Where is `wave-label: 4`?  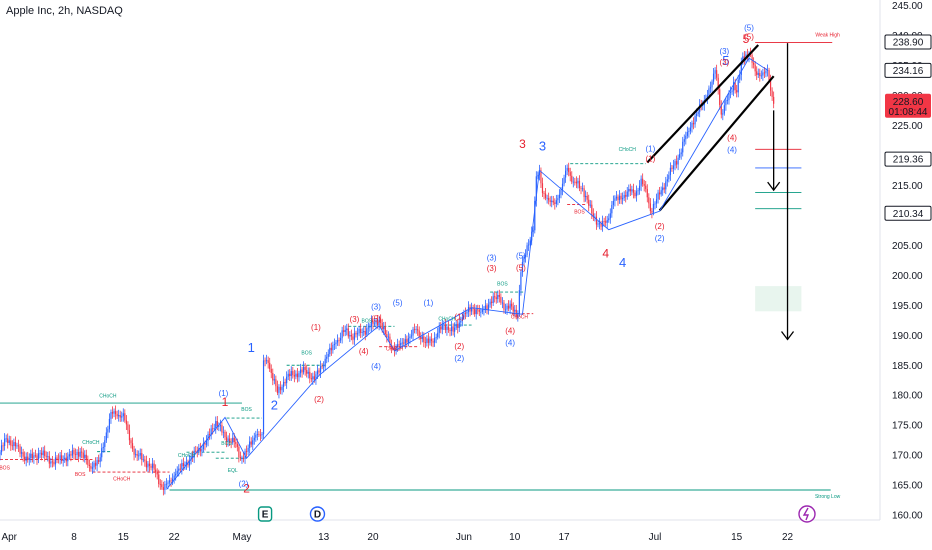 wave-label: 4 is located at coordinates (622, 262).